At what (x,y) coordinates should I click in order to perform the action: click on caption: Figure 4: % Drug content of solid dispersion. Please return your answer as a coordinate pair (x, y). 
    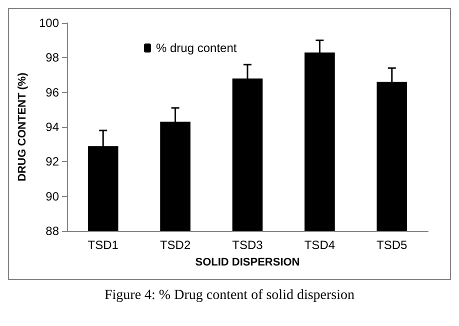
    Looking at the image, I should click on (229, 296).